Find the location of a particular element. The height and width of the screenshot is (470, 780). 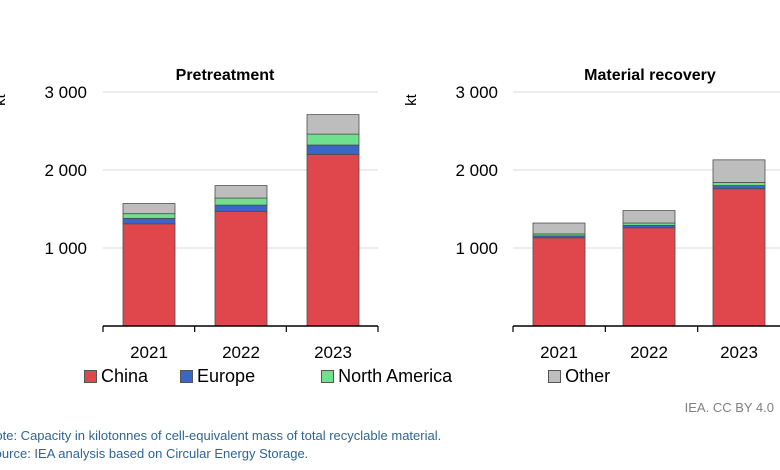

panel-2-y-tick-label: 2 000 is located at coordinates (476, 170).